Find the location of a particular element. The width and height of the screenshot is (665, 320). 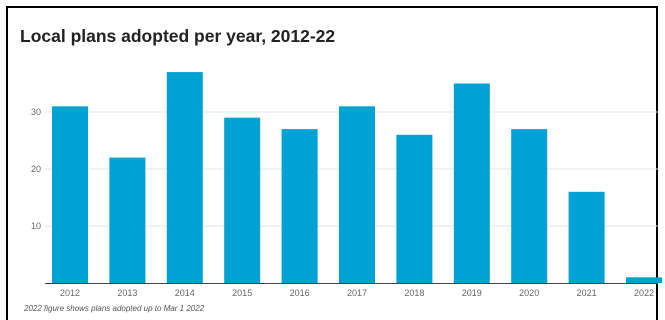

bar-2015 is located at coordinates (242, 200).